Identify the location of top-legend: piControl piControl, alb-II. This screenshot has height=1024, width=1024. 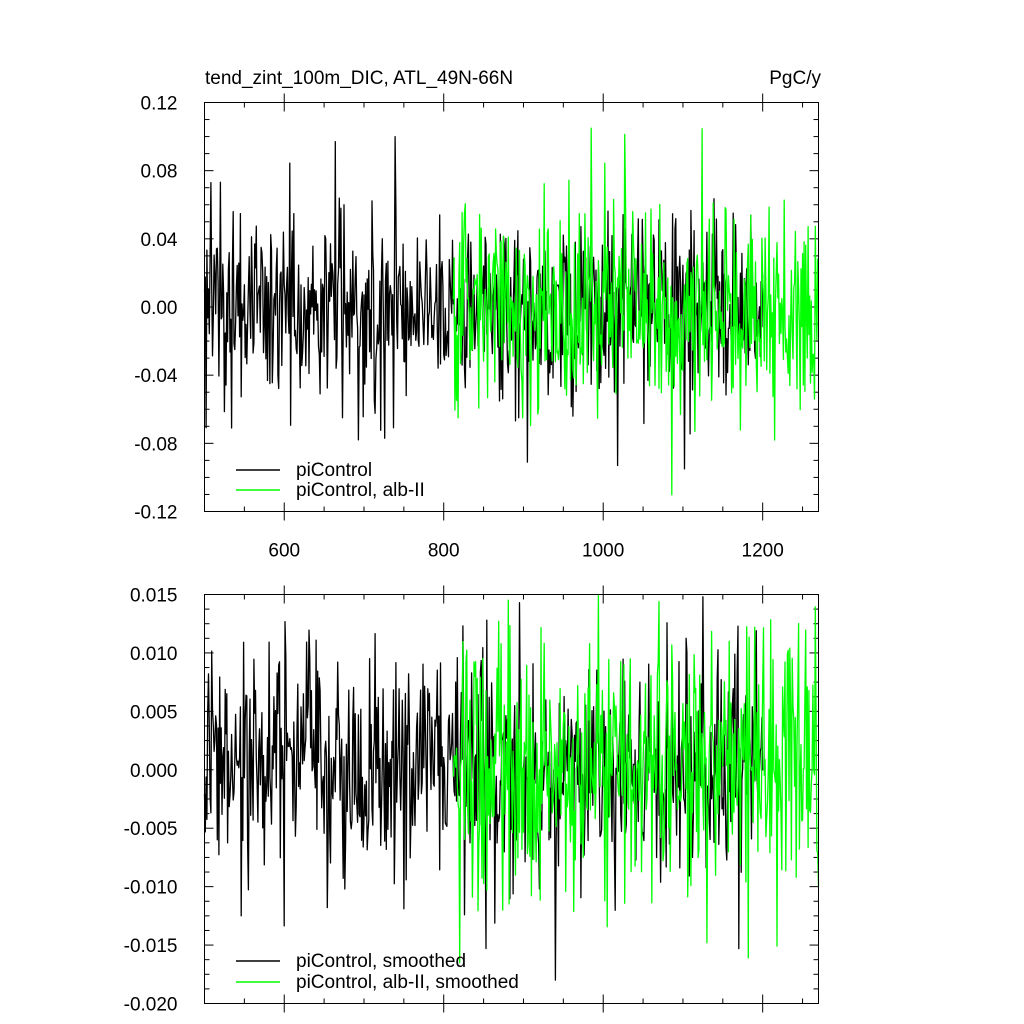
(330, 480).